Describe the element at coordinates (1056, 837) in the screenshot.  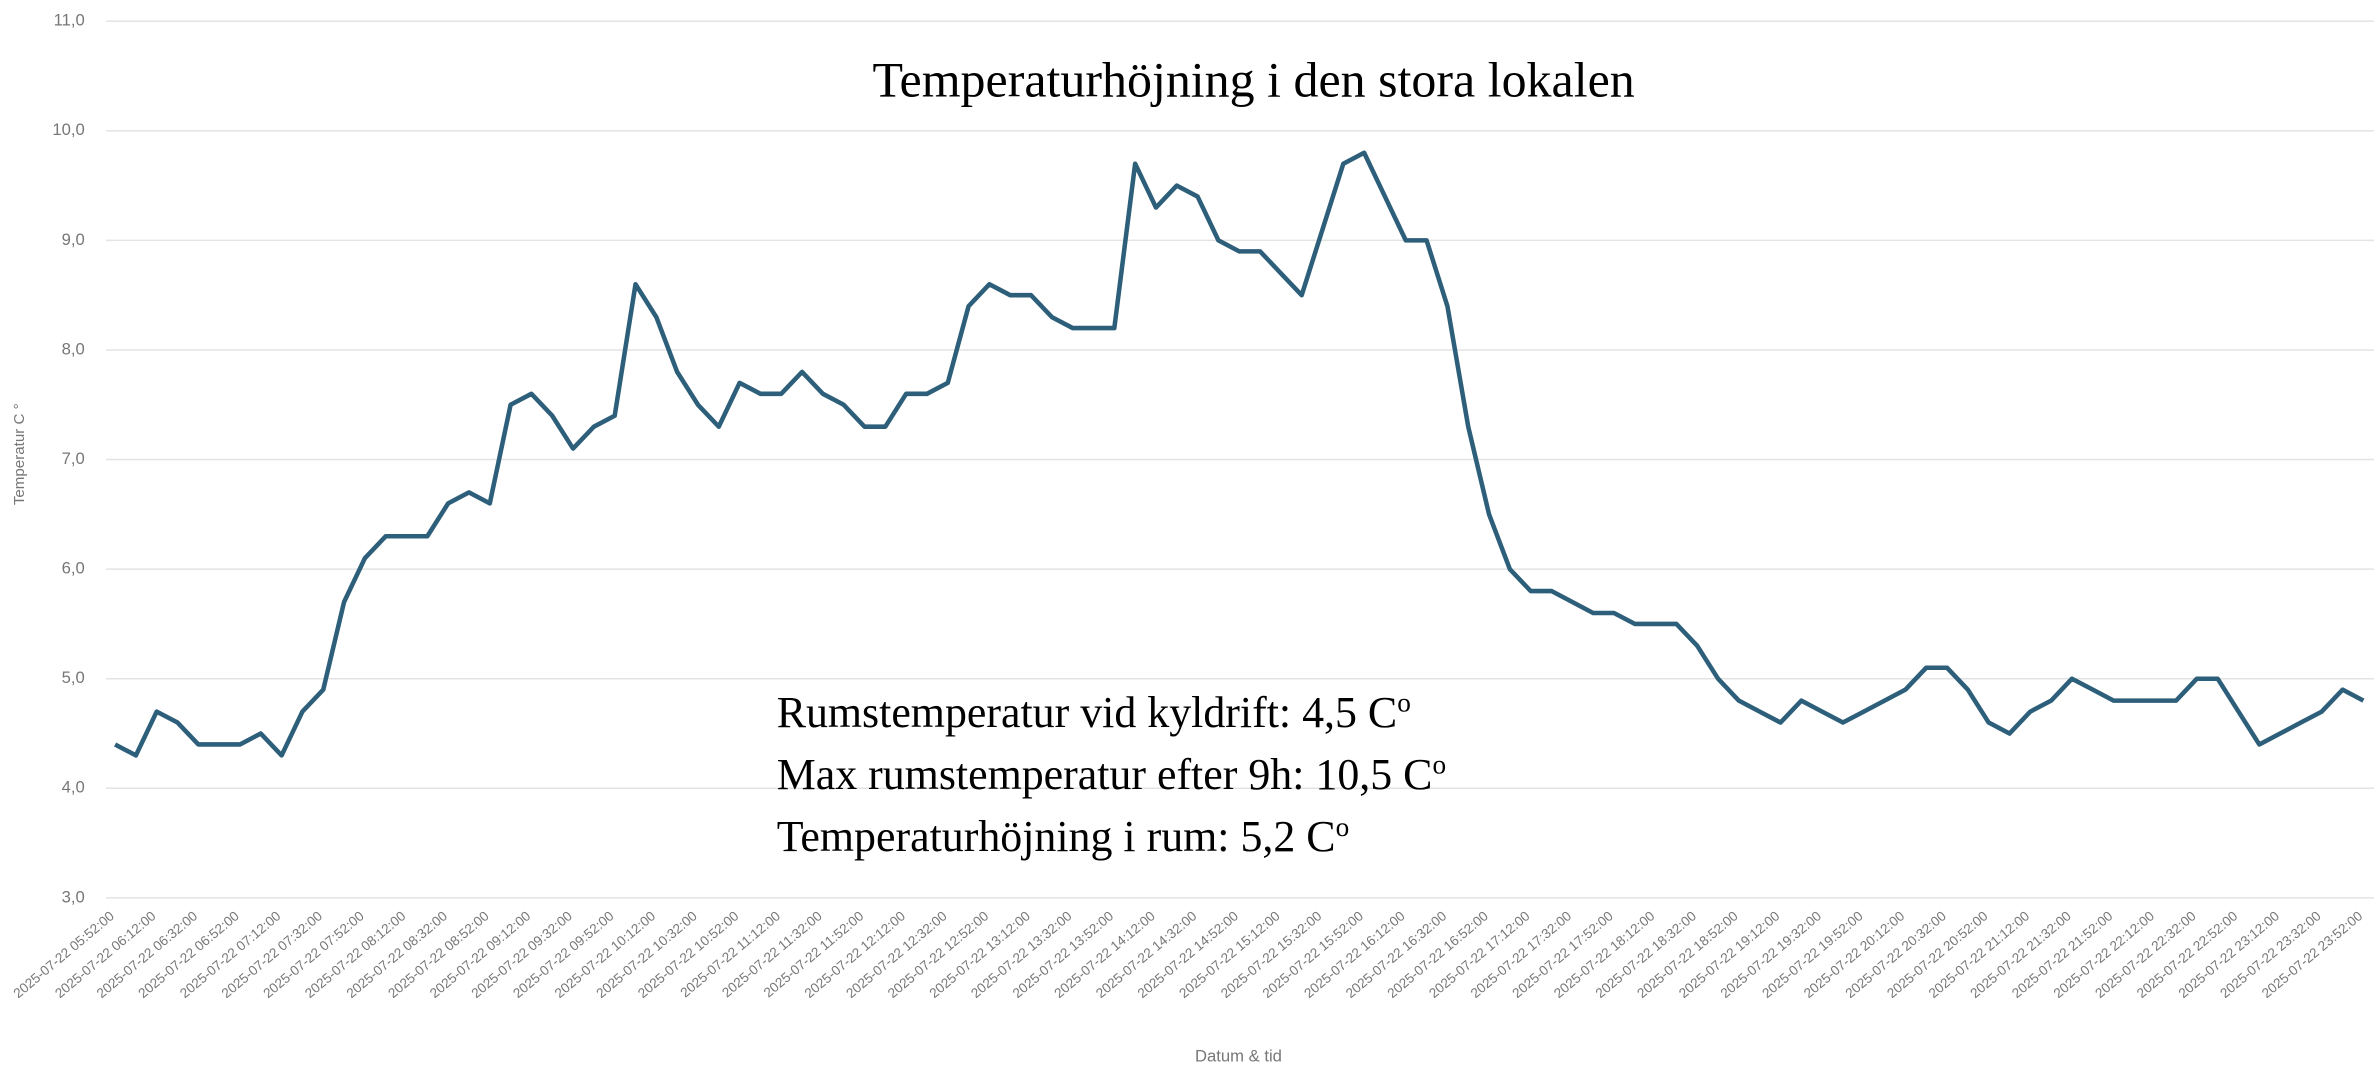
I see `annotation-text: Temperaturhöjning i rum: 5,2 C` at that location.